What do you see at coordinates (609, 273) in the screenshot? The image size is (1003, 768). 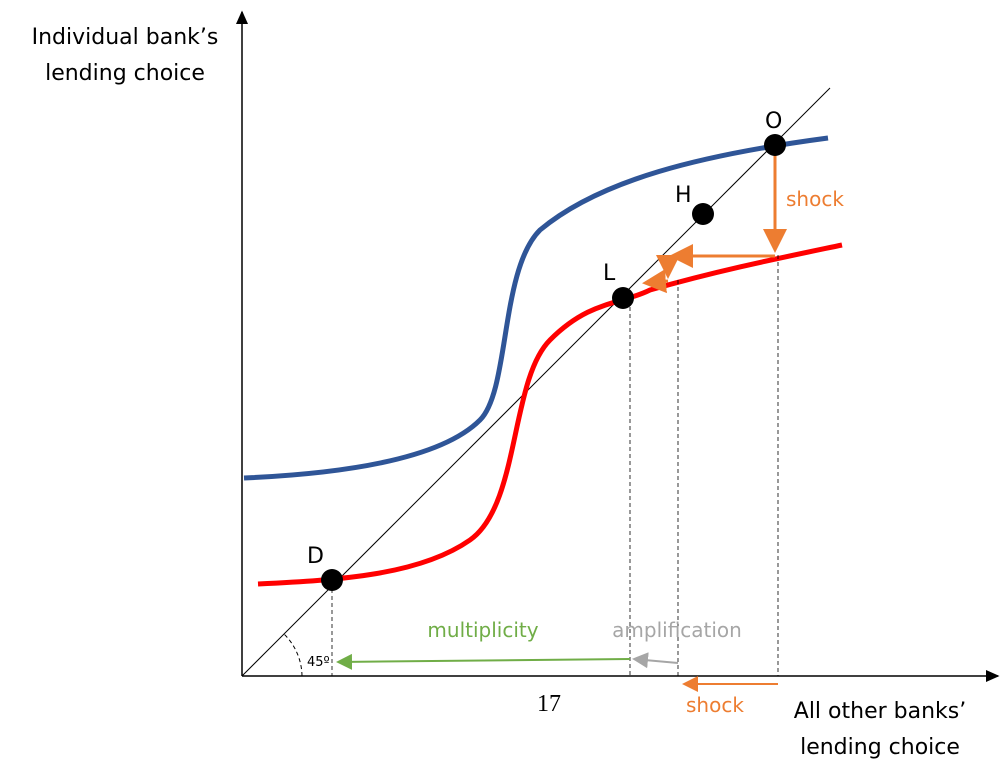 I see `point-label: L` at bounding box center [609, 273].